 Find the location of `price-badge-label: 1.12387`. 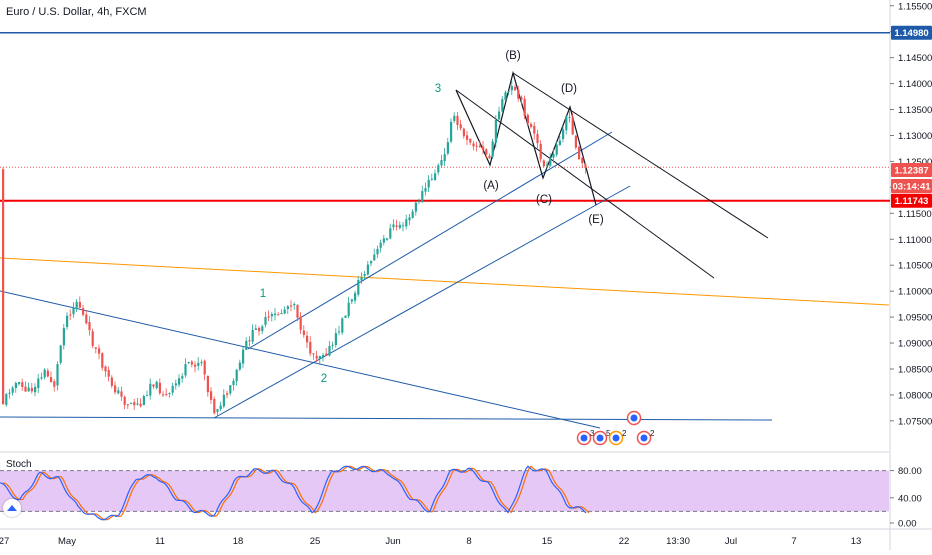

price-badge-label: 1.12387 is located at coordinates (911, 171).